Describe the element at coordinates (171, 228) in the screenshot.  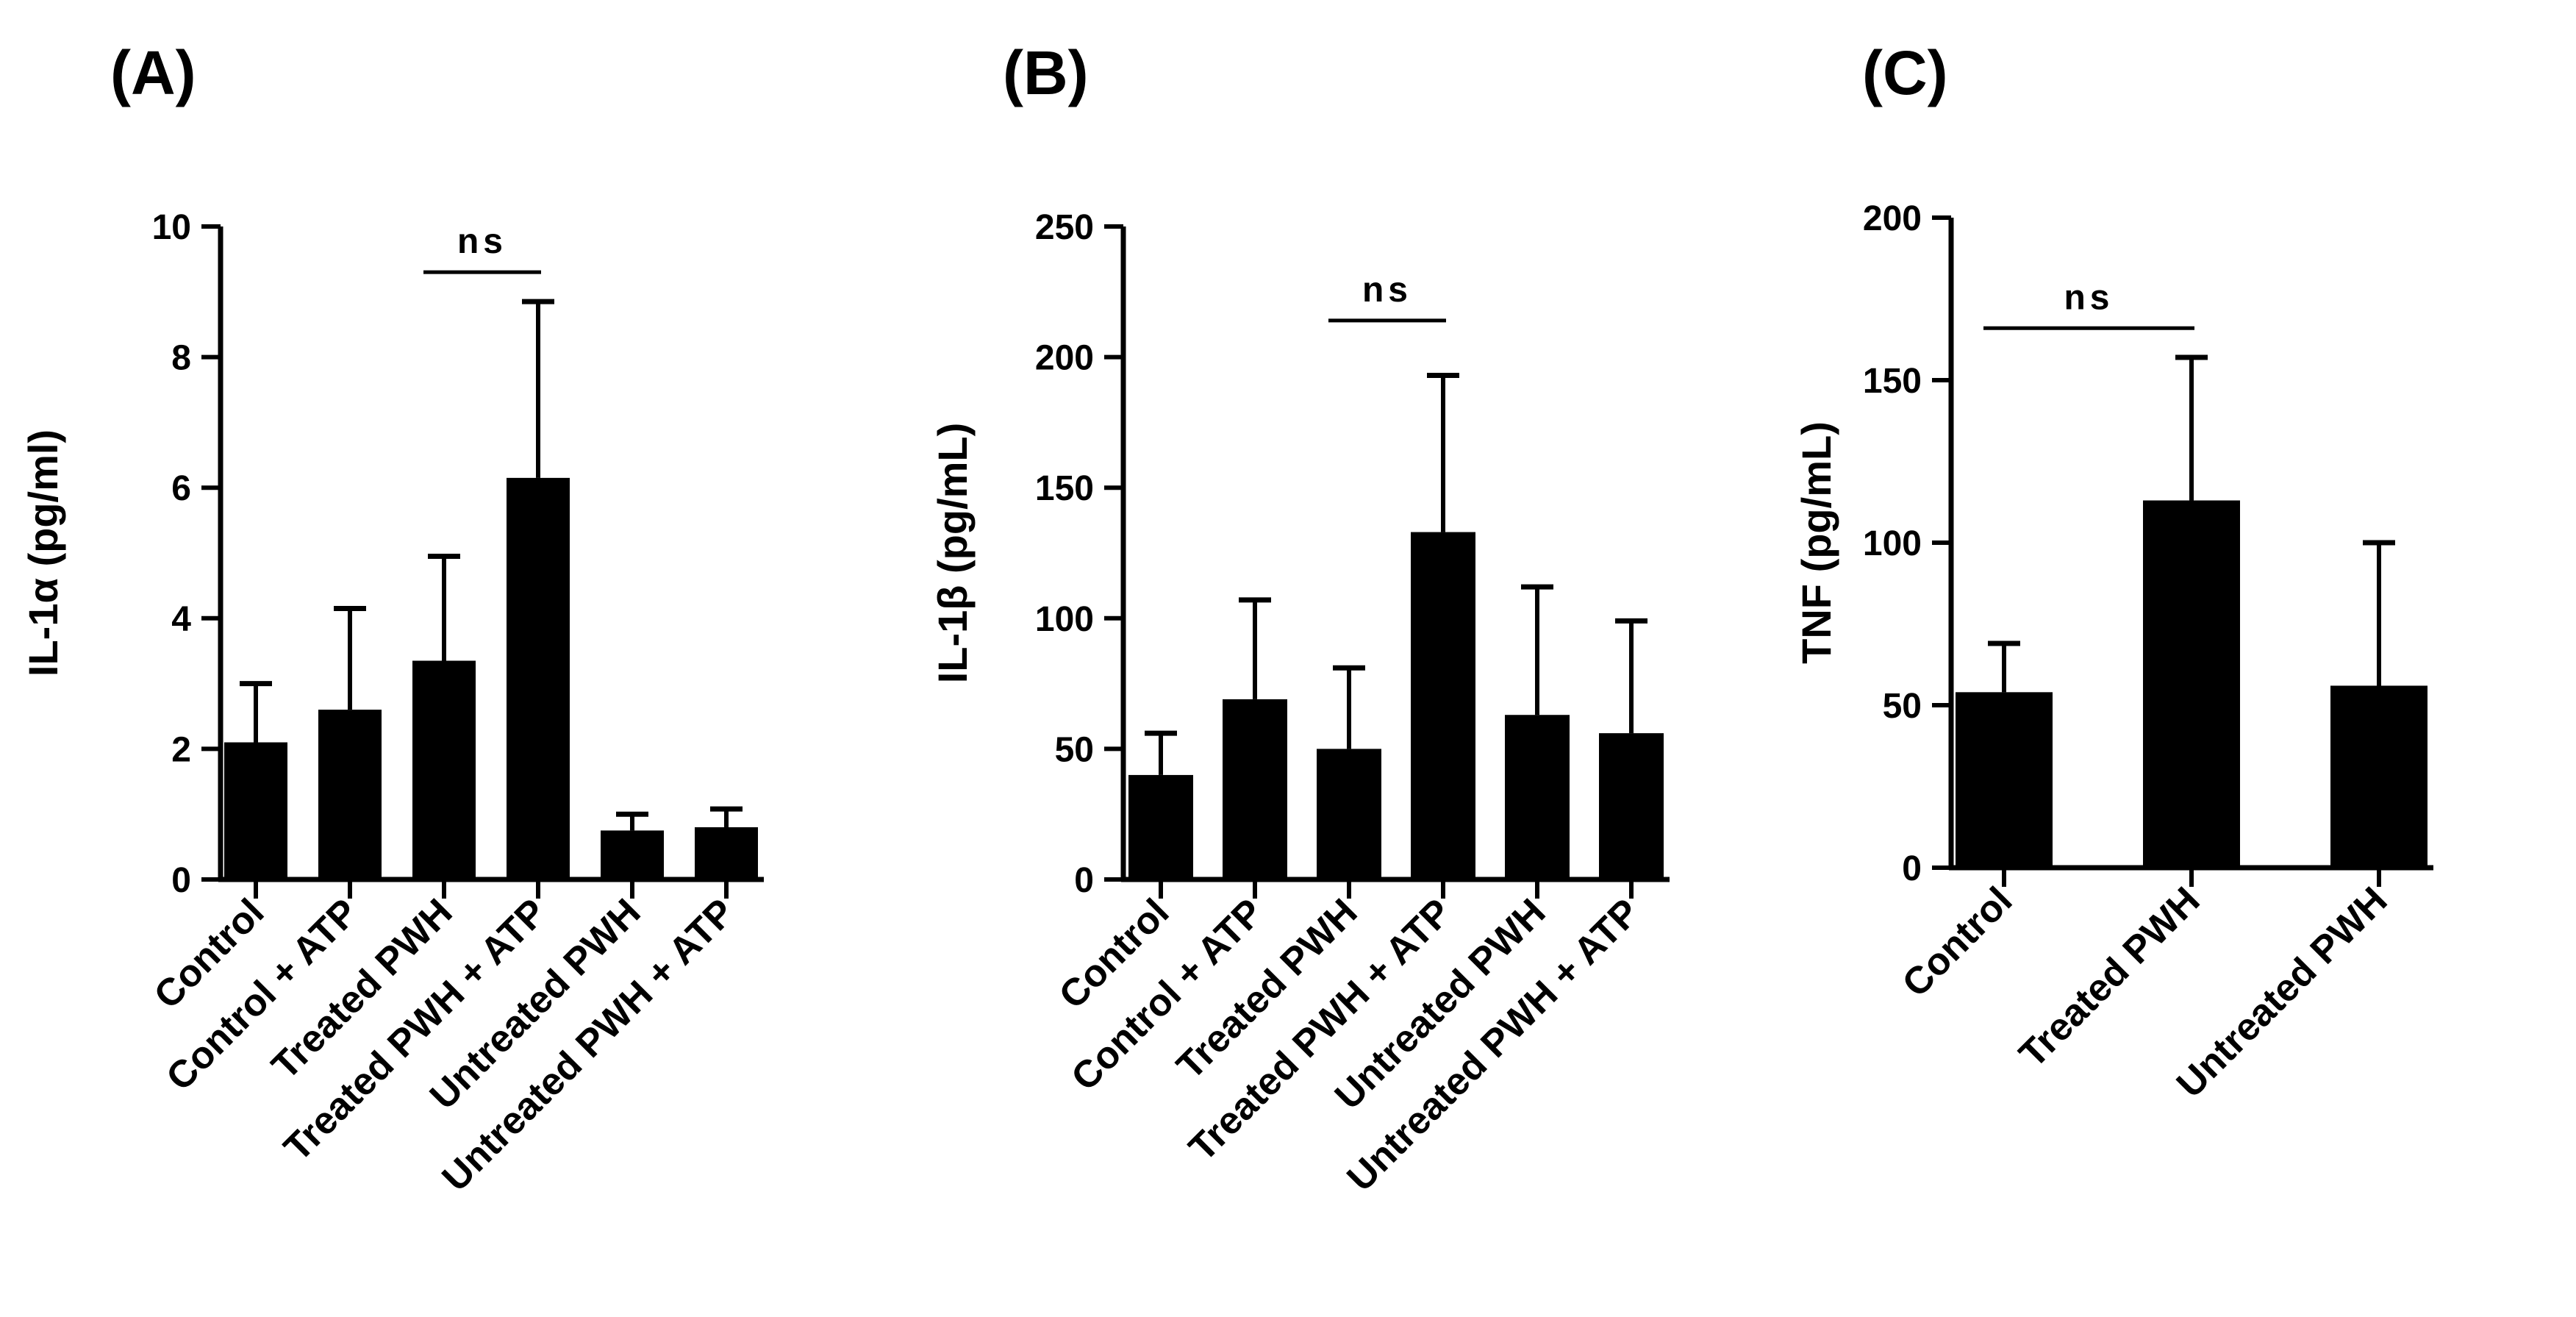
I see `y-tick-label: 10` at that location.